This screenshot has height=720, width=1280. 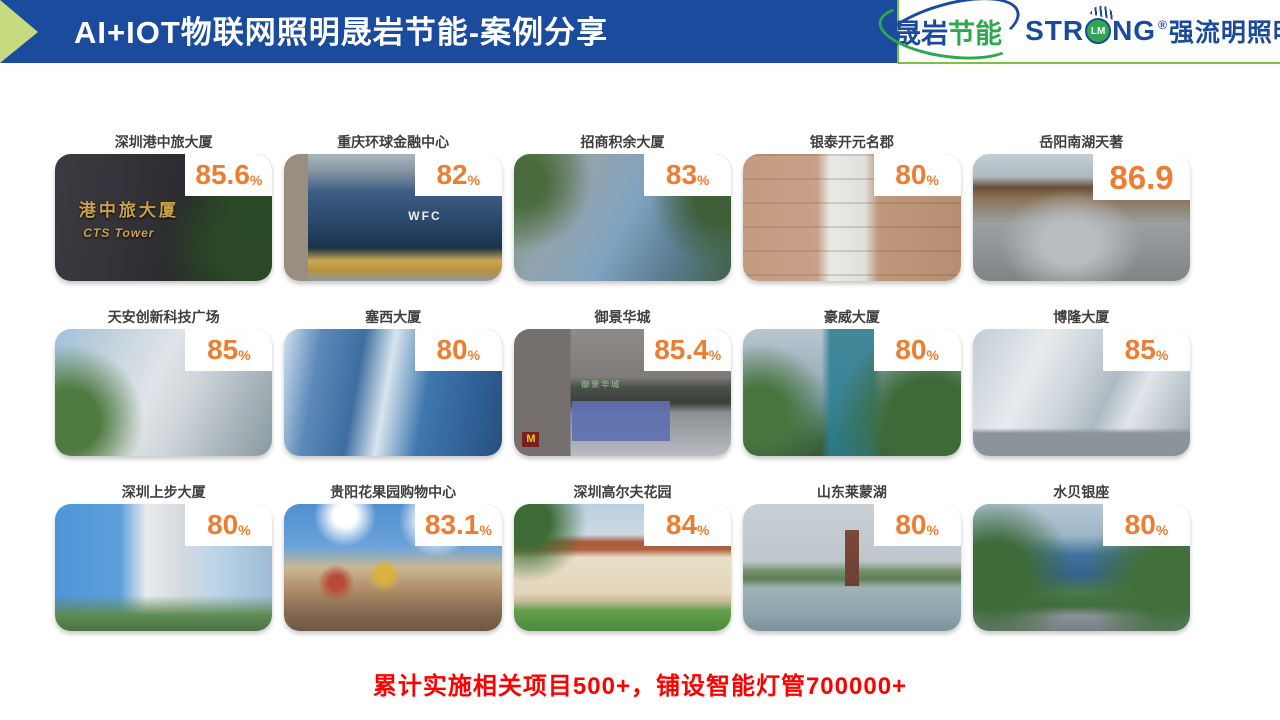 I want to click on summary-statement: 累计实施相关项目500+，铺设智能灯管700000+, so click(x=640, y=686).